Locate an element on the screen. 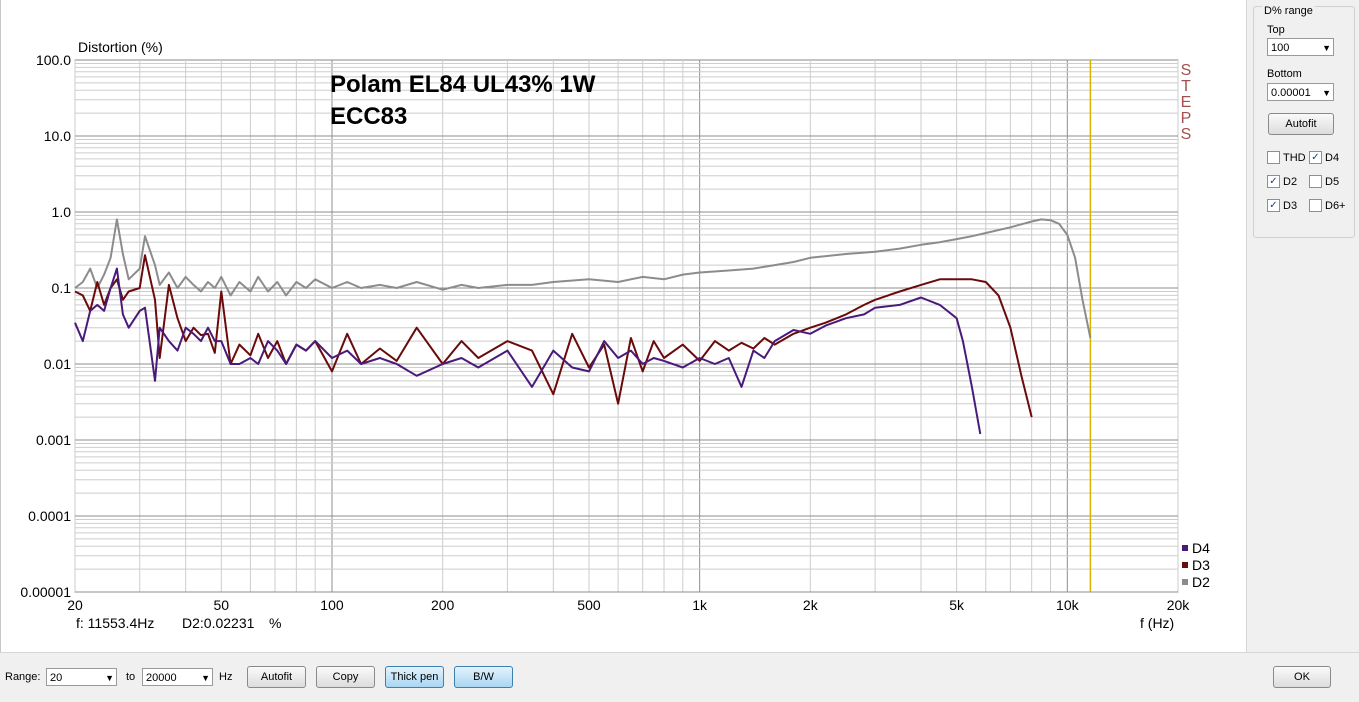 This screenshot has width=1359, height=702. cursor-readout-freq: f: 11553.4Hz is located at coordinates (115, 623).